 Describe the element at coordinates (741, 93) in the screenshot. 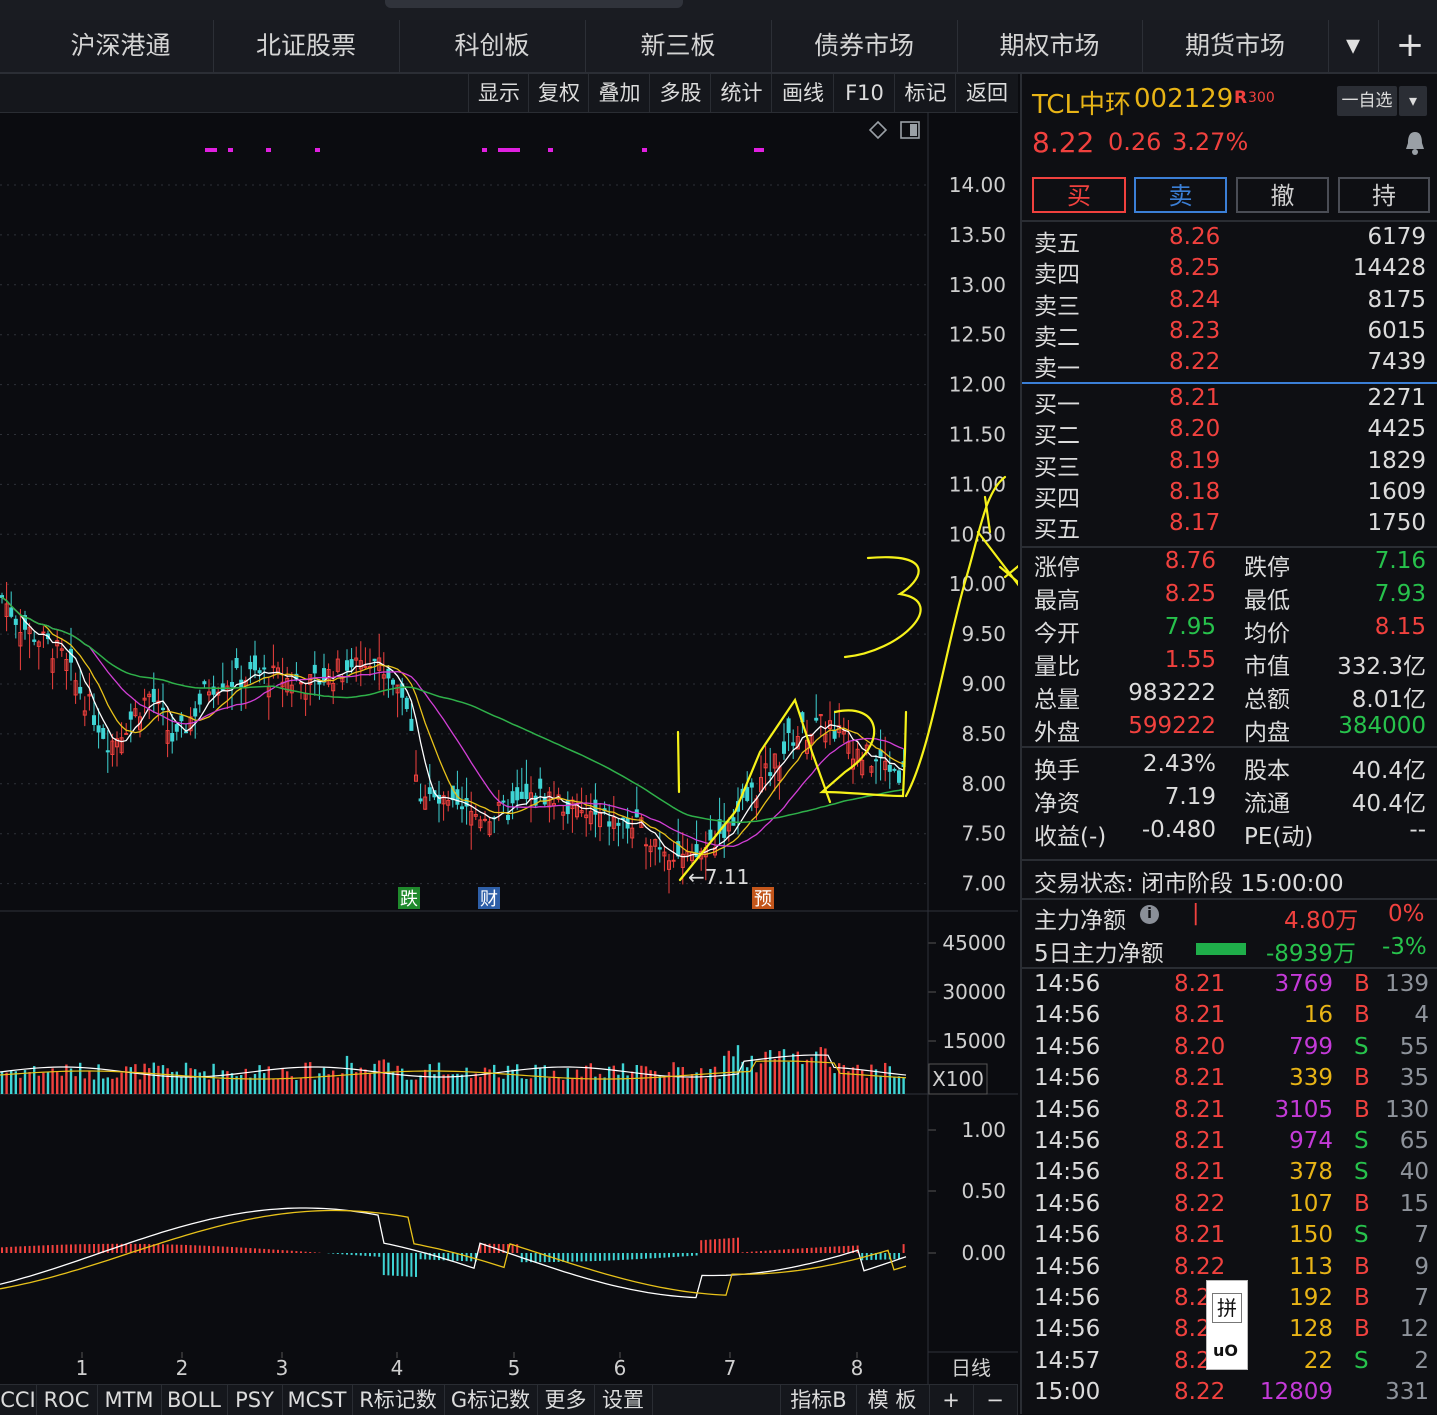

I see `stats-button: 统计` at that location.